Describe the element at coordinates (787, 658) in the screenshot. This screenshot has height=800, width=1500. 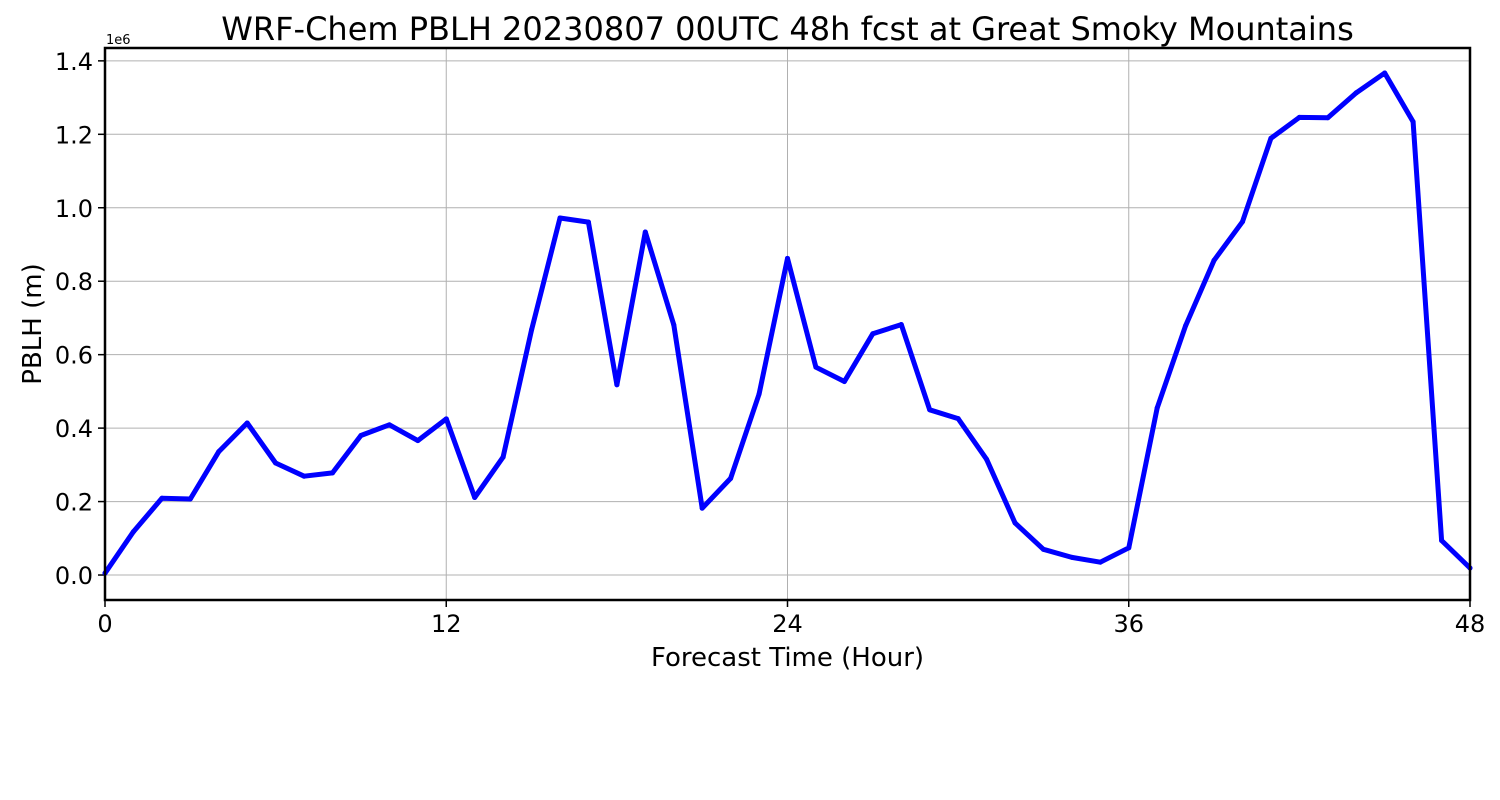
I see `x-axis-label: Forecast Time (Hour)` at that location.